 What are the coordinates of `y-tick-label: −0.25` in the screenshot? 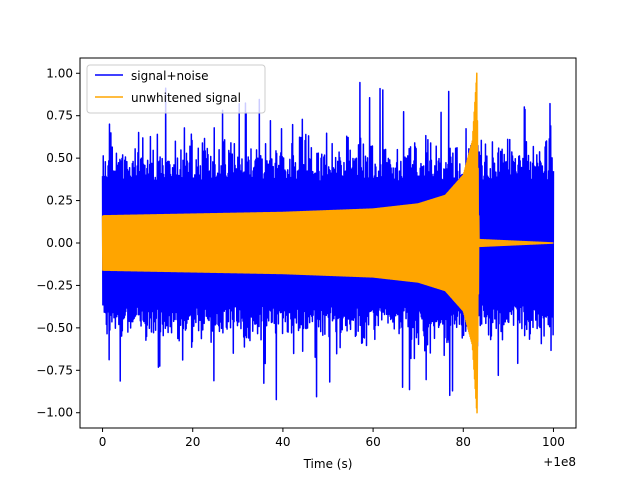 It's located at (54, 285).